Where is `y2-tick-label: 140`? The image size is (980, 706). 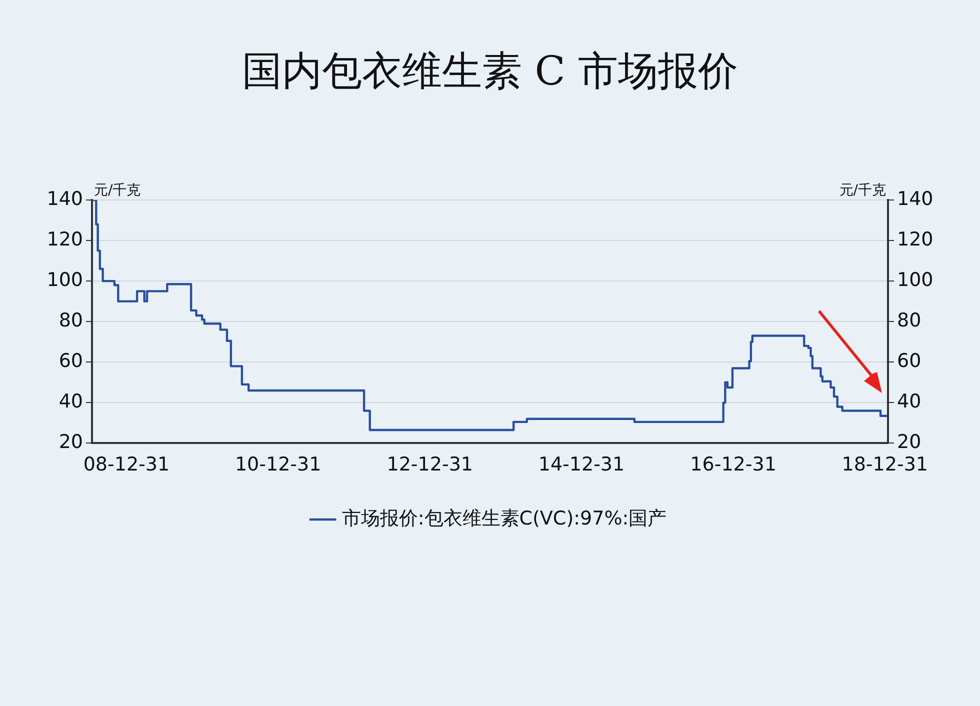 y2-tick-label: 140 is located at coordinates (915, 199).